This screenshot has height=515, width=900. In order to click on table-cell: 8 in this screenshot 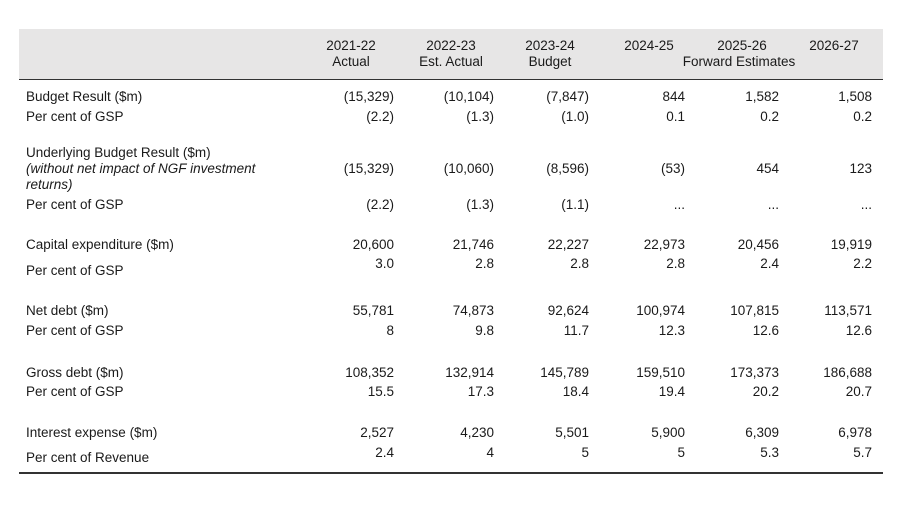, I will do `click(390, 330)`.